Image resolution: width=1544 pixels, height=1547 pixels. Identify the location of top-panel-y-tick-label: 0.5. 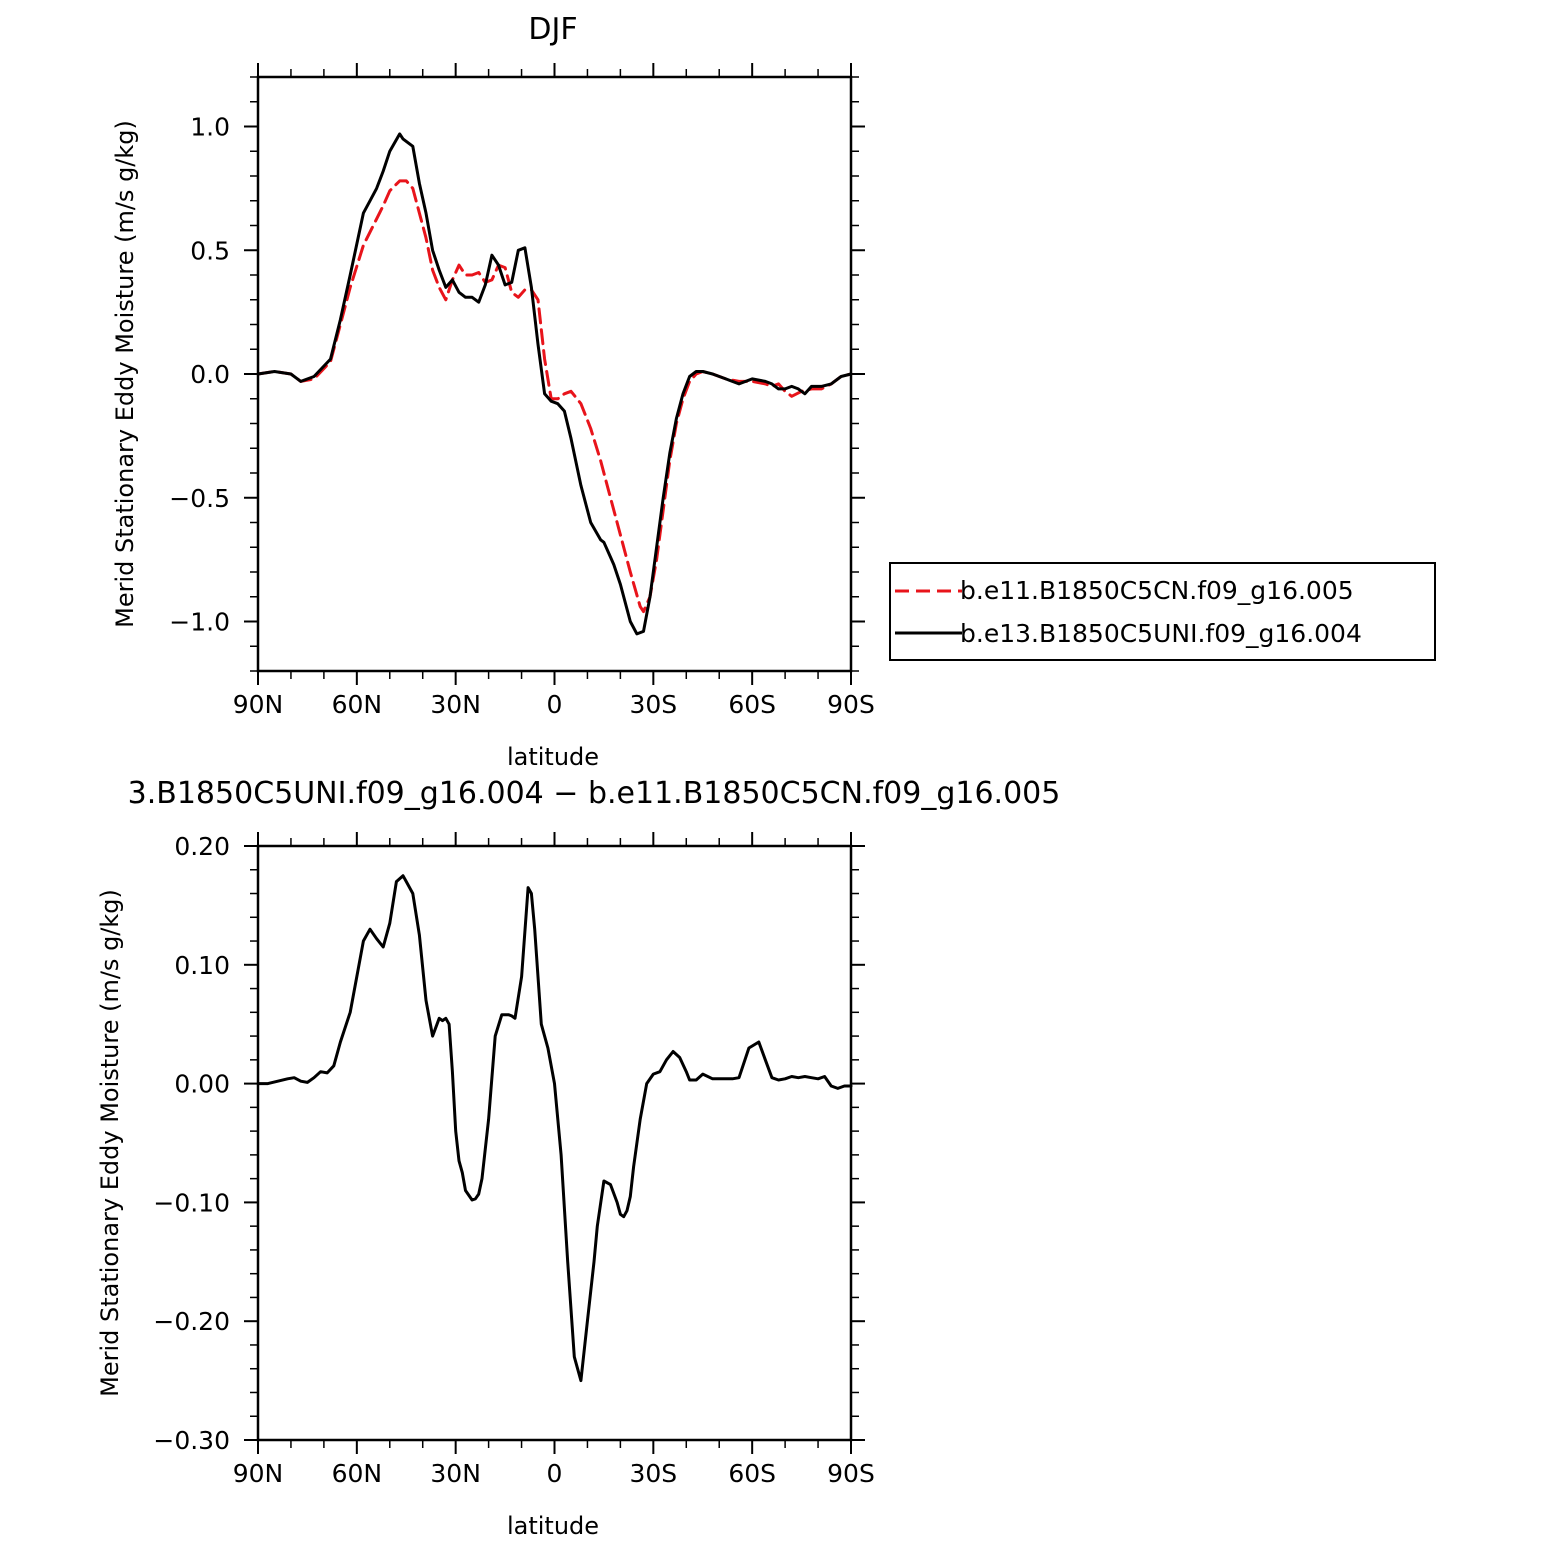
(210, 250).